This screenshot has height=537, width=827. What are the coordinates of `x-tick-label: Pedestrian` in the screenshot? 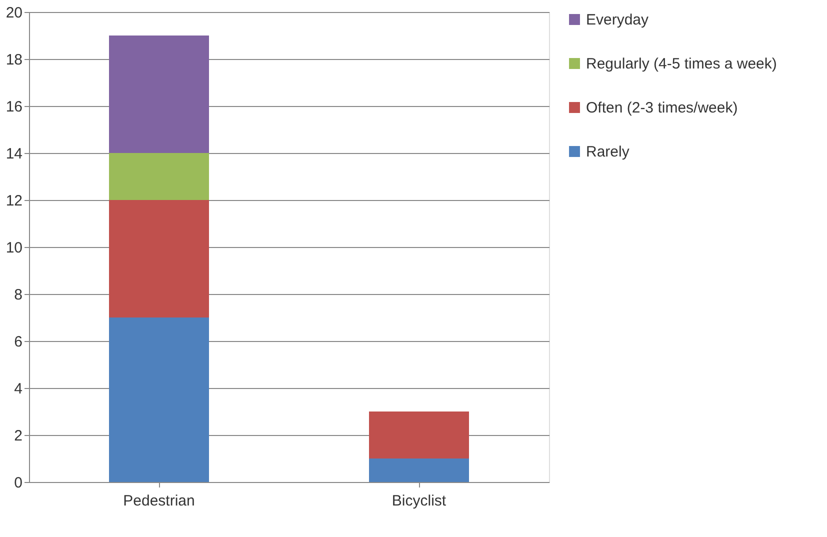 It's located at (159, 501).